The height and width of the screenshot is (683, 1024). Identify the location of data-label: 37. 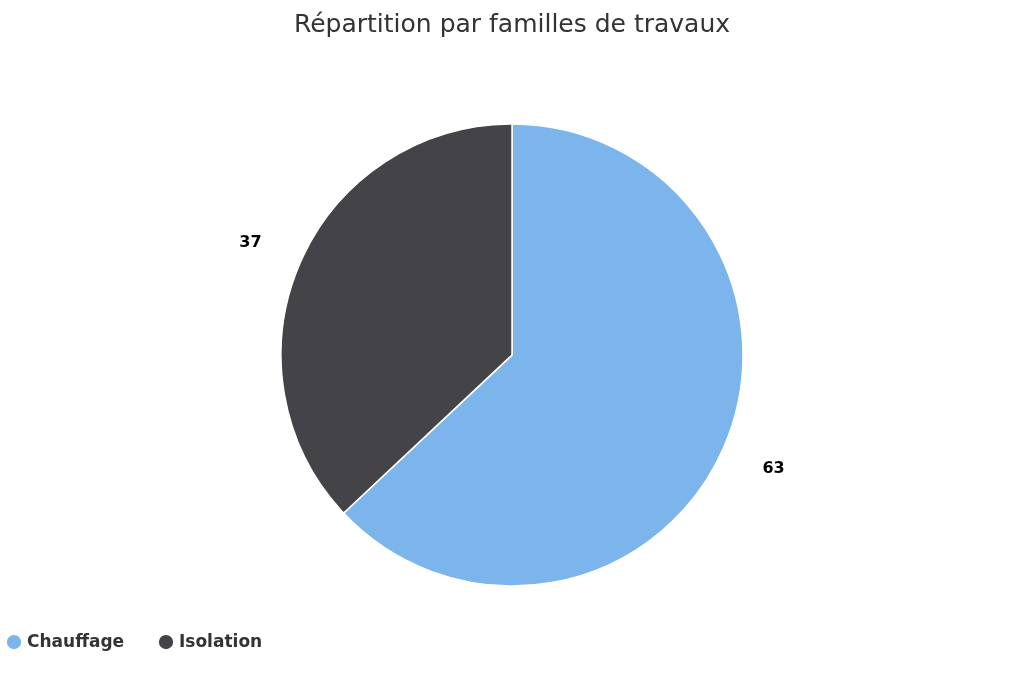
(250, 241).